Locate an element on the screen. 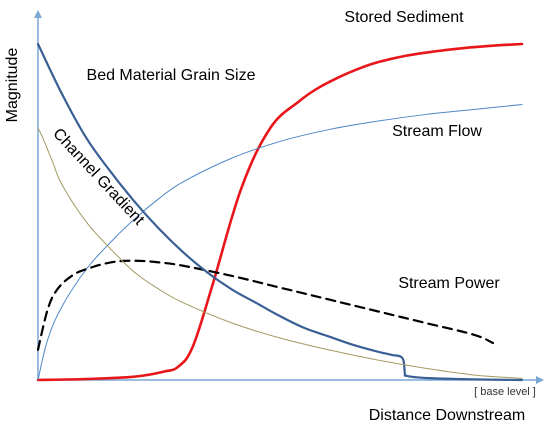  label-stream-flow: Stream Flow is located at coordinates (437, 131).